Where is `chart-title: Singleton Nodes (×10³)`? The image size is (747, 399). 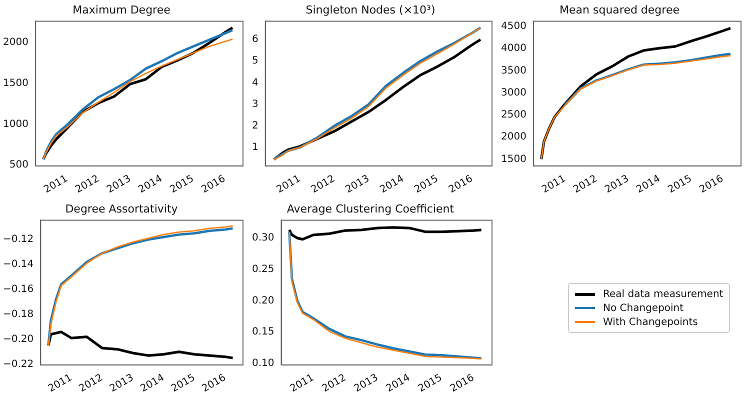
chart-title: Singleton Nodes (×10³) is located at coordinates (371, 9).